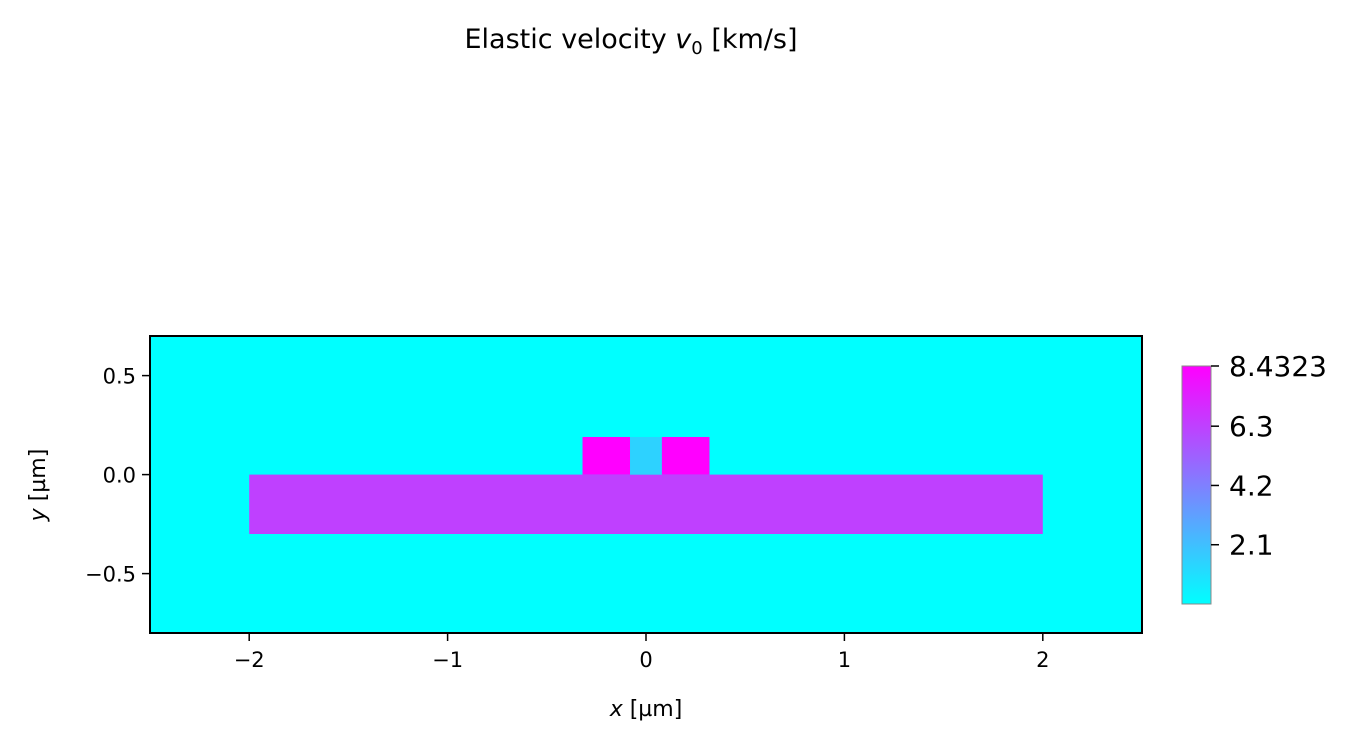  What do you see at coordinates (844, 660) in the screenshot?
I see `x-tick-label: 1` at bounding box center [844, 660].